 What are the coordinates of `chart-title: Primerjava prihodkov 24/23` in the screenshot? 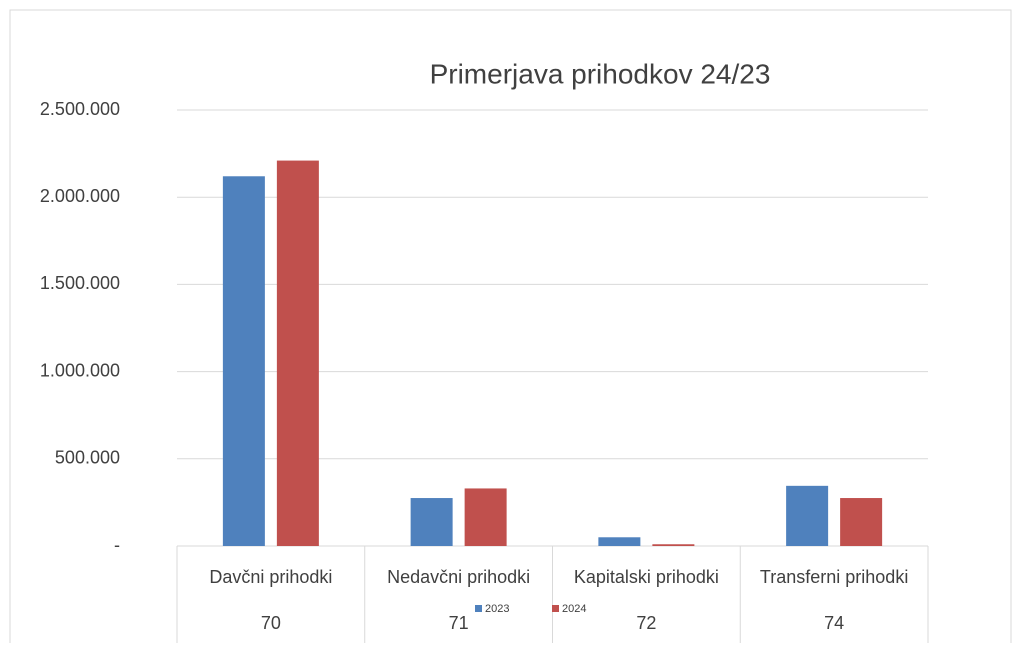 It's located at (600, 73).